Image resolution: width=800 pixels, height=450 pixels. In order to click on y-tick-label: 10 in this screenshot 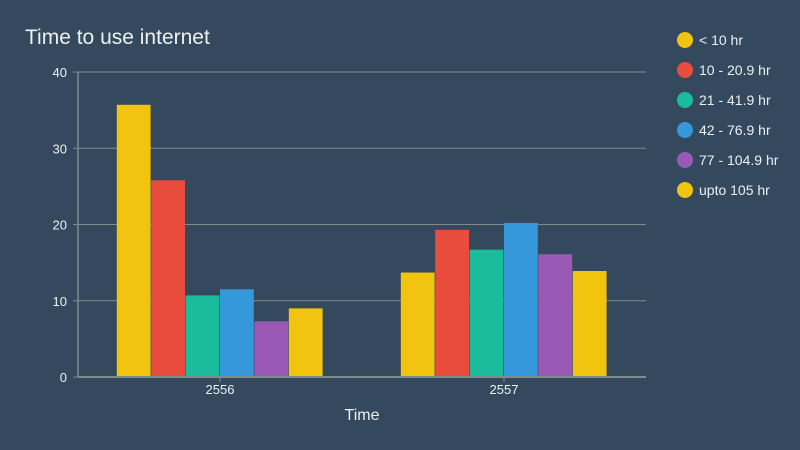, I will do `click(60, 301)`.